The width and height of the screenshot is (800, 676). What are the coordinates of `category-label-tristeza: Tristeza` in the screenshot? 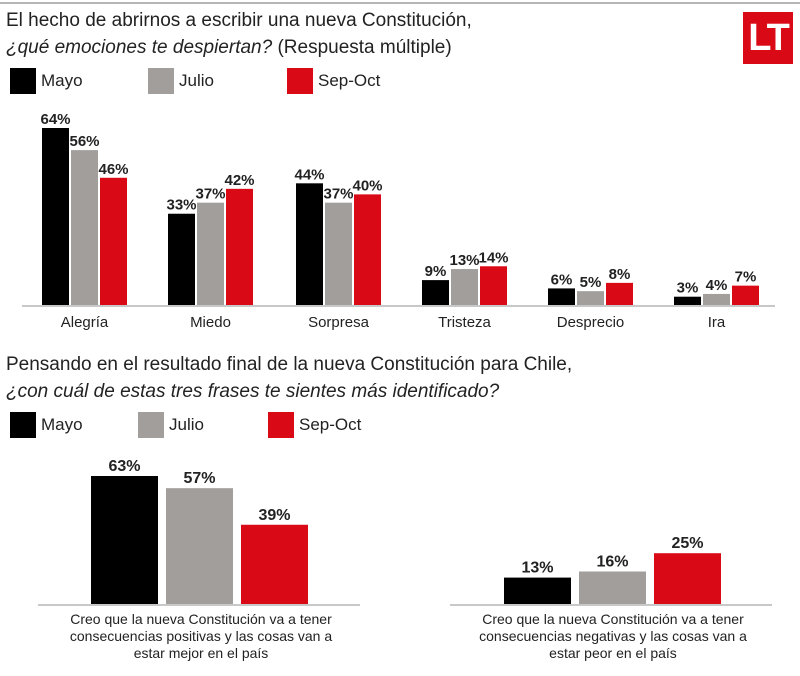 It's located at (464, 322).